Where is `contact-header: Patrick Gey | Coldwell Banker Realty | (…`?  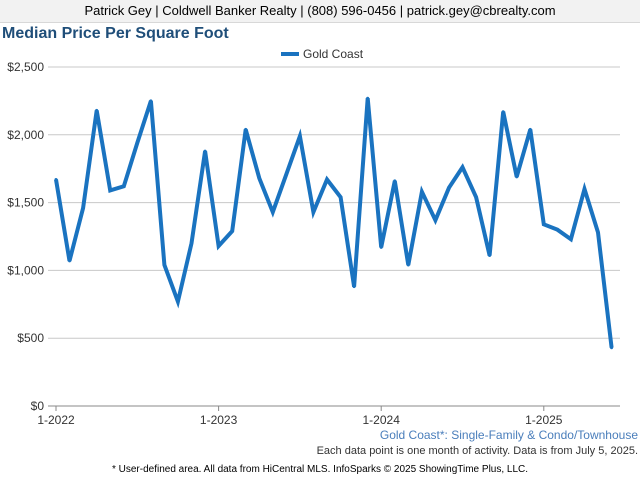
contact-header: Patrick Gey | Coldwell Banker Realty | (… is located at coordinates (320, 11).